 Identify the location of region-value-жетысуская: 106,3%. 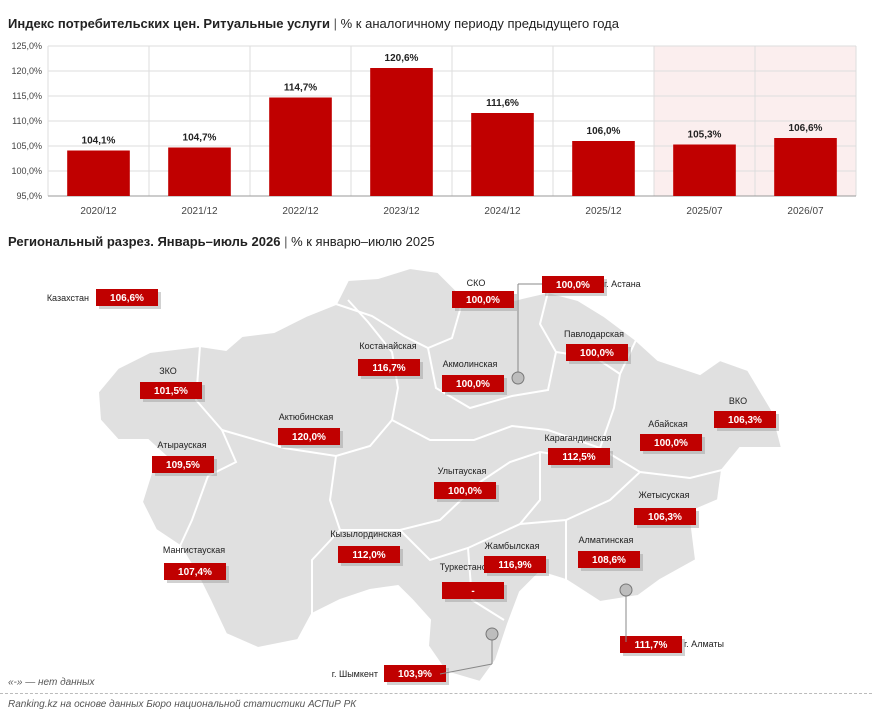
(665, 517).